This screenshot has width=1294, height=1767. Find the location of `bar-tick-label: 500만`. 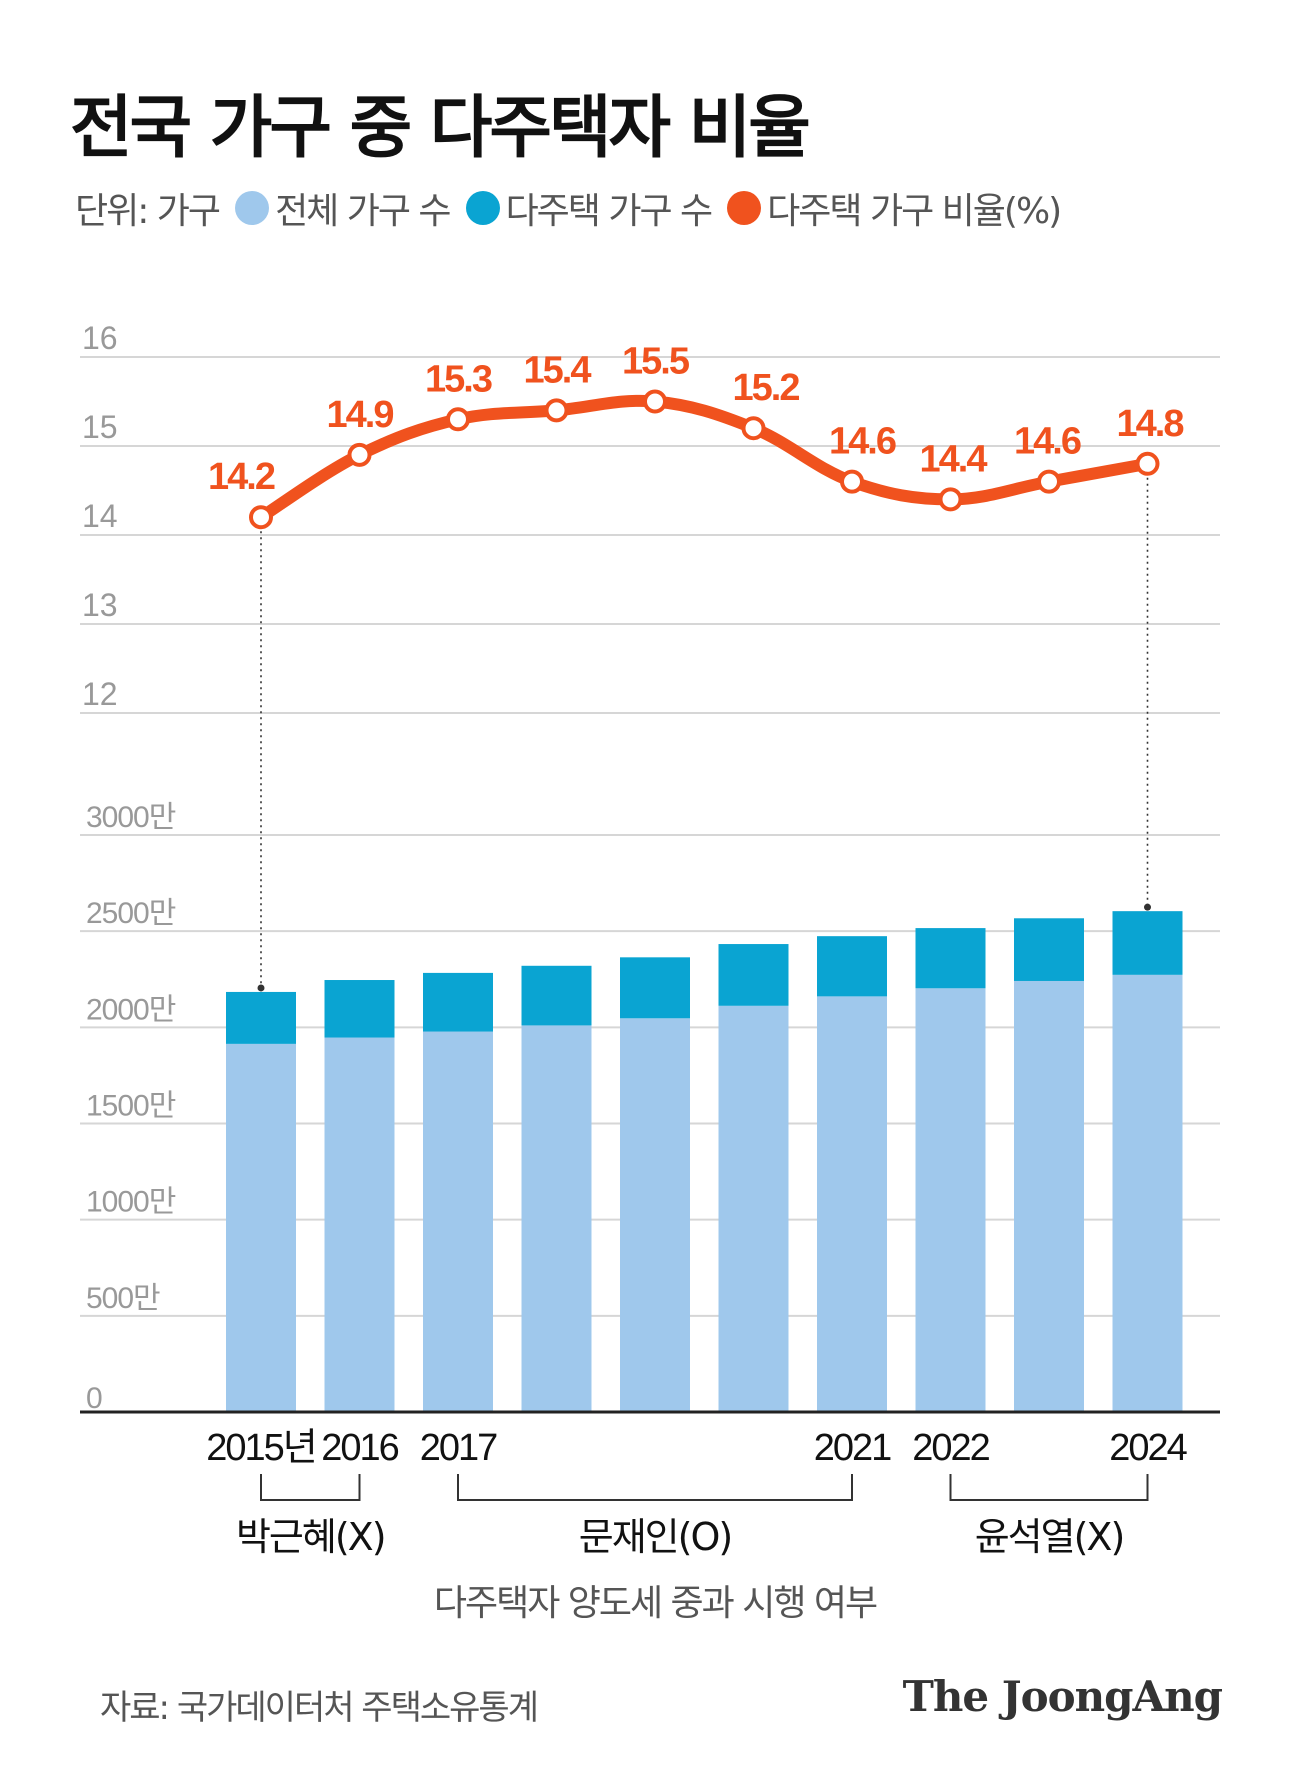

bar-tick-label: 500만 is located at coordinates (123, 1298).